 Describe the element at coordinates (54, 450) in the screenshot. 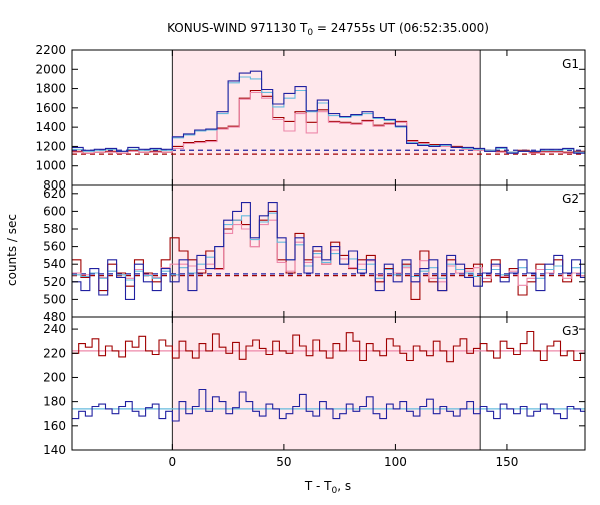

I see `y-tick-label: 140` at that location.